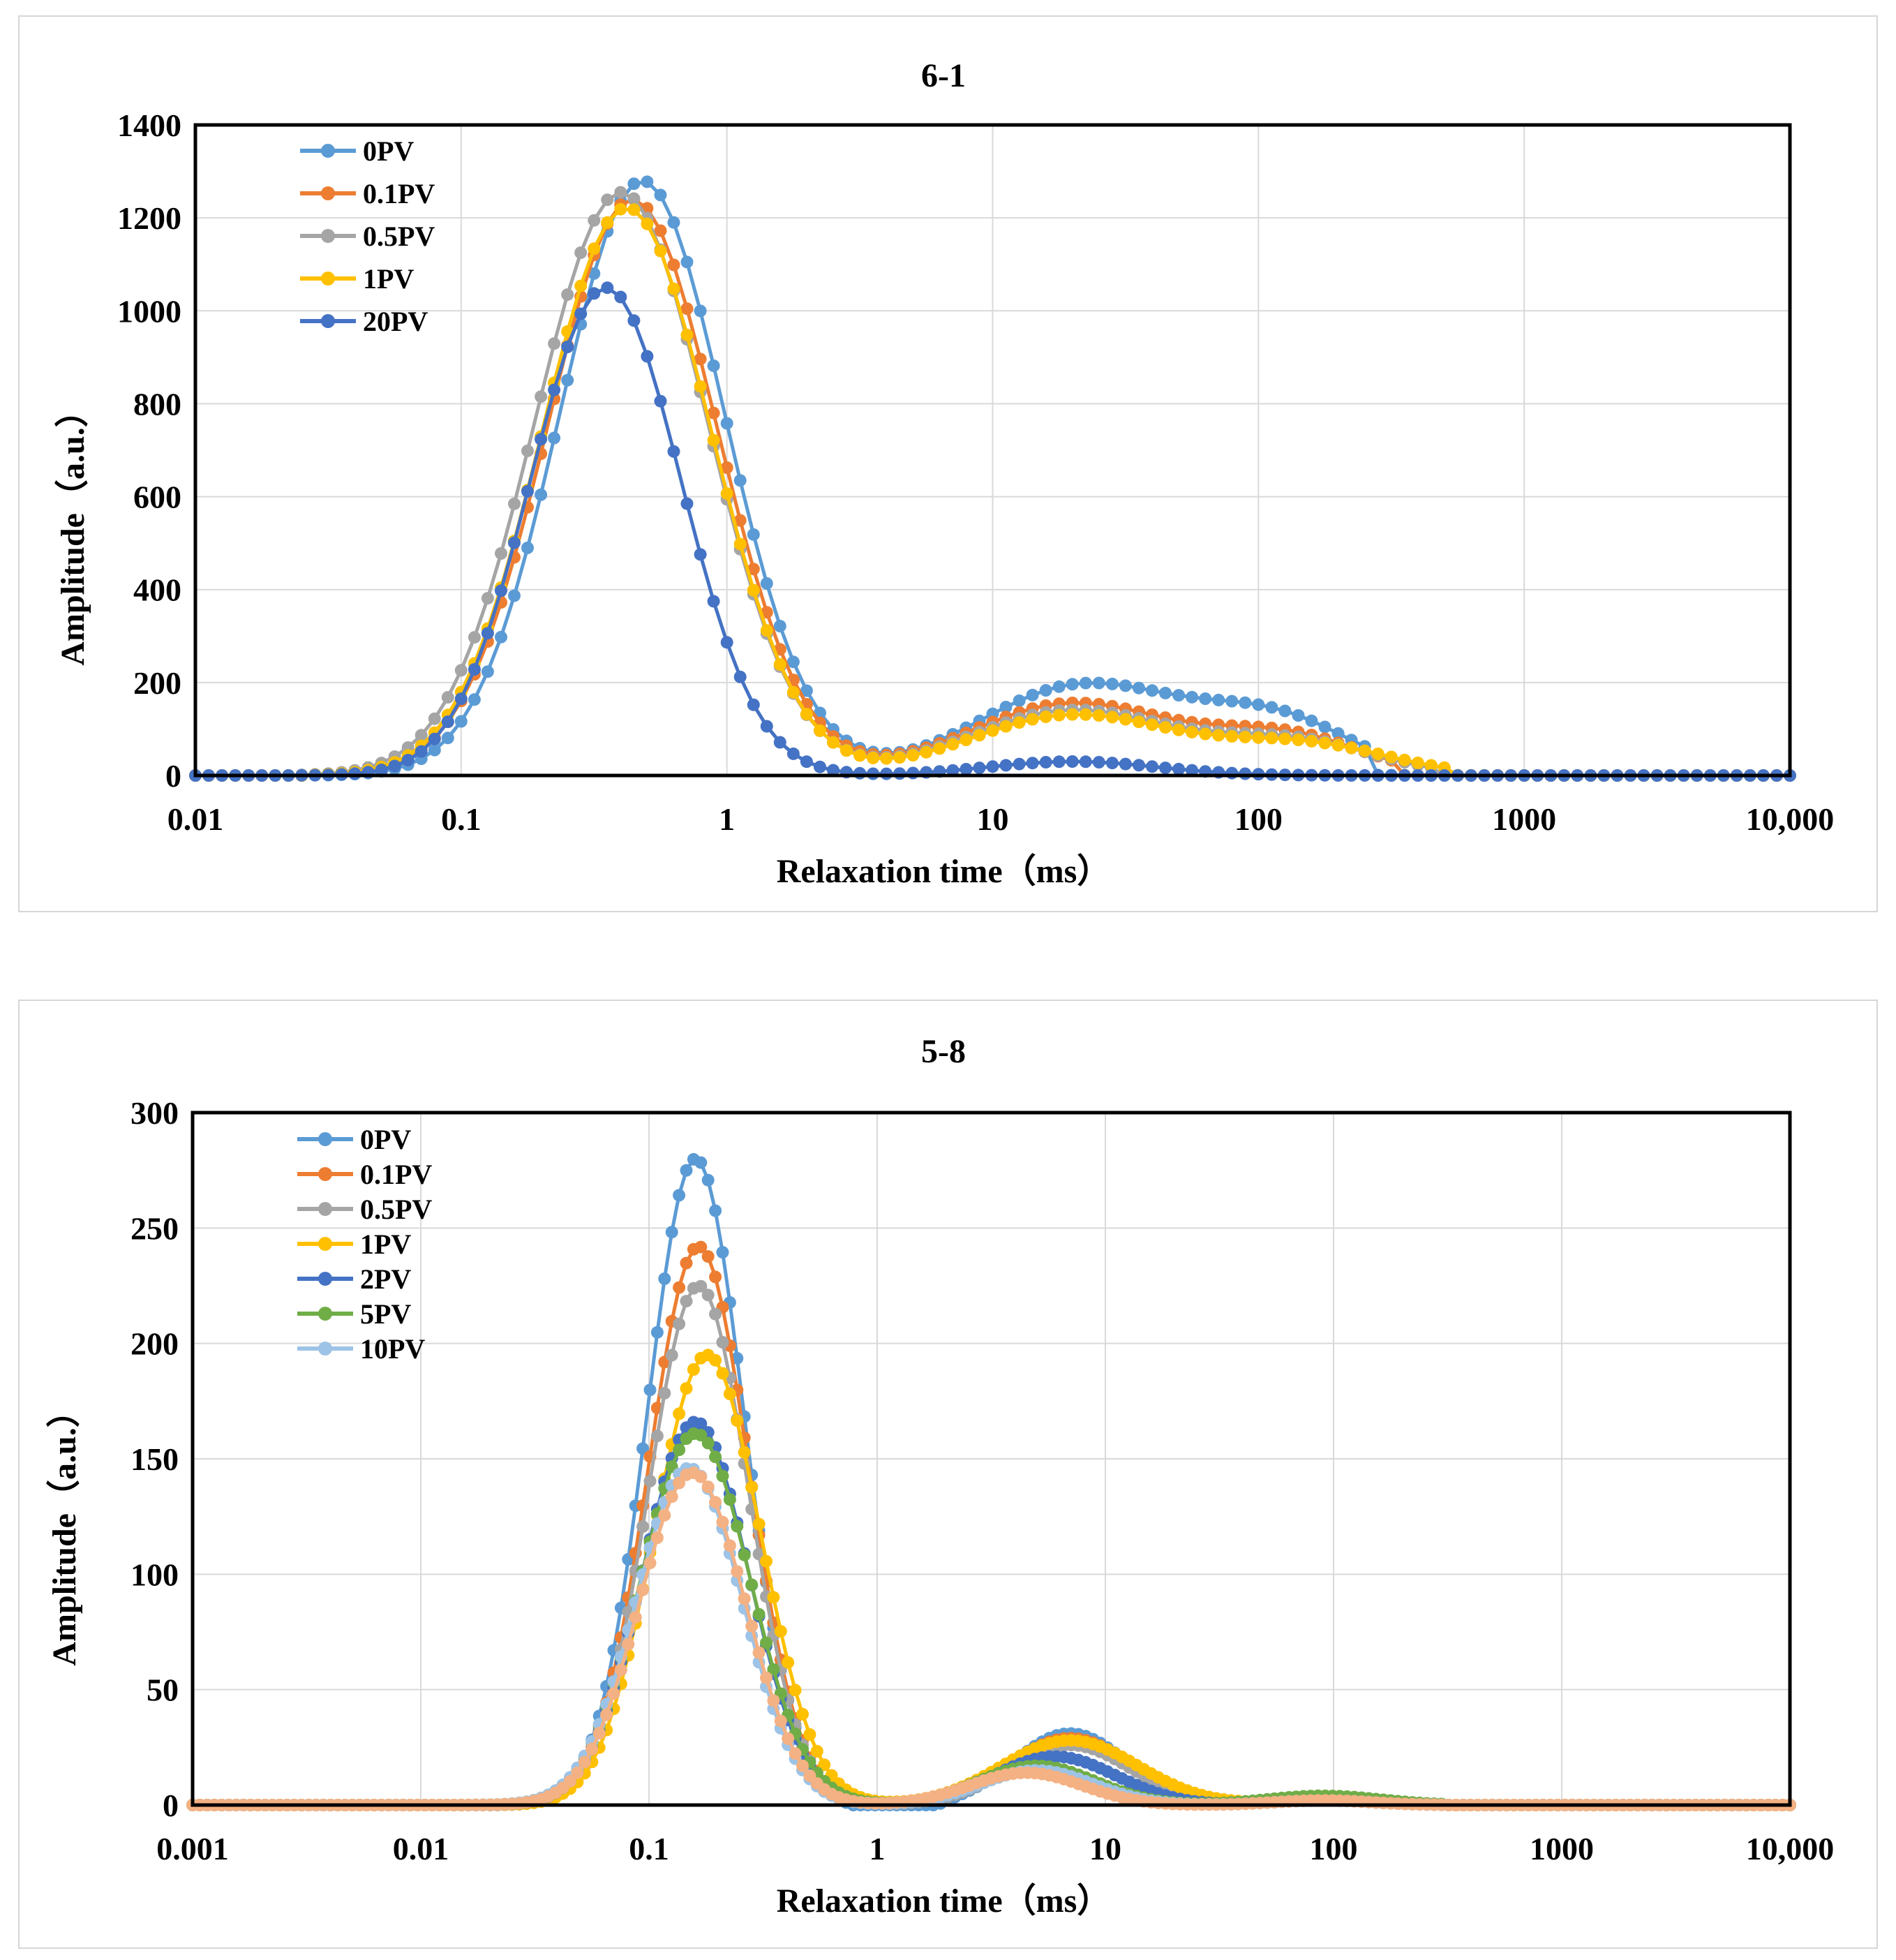  What do you see at coordinates (367, 194) in the screenshot?
I see `legend-item: 0.1PV` at bounding box center [367, 194].